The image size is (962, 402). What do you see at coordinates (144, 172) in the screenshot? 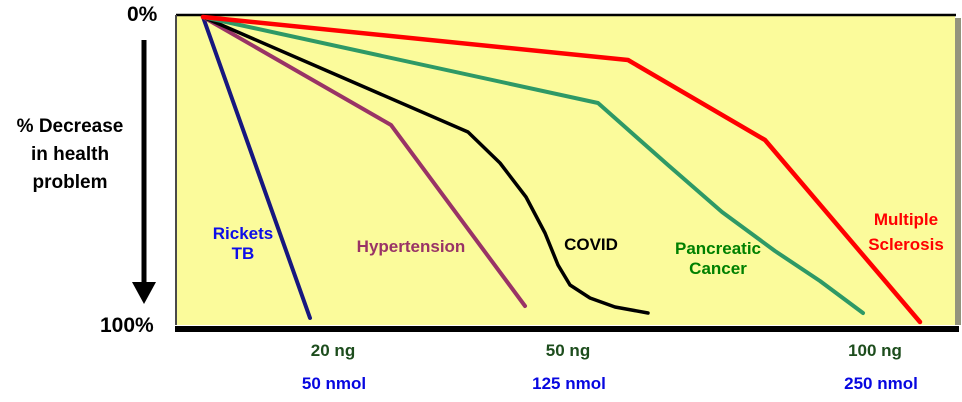
I see `down-arrow-icon` at bounding box center [144, 172].